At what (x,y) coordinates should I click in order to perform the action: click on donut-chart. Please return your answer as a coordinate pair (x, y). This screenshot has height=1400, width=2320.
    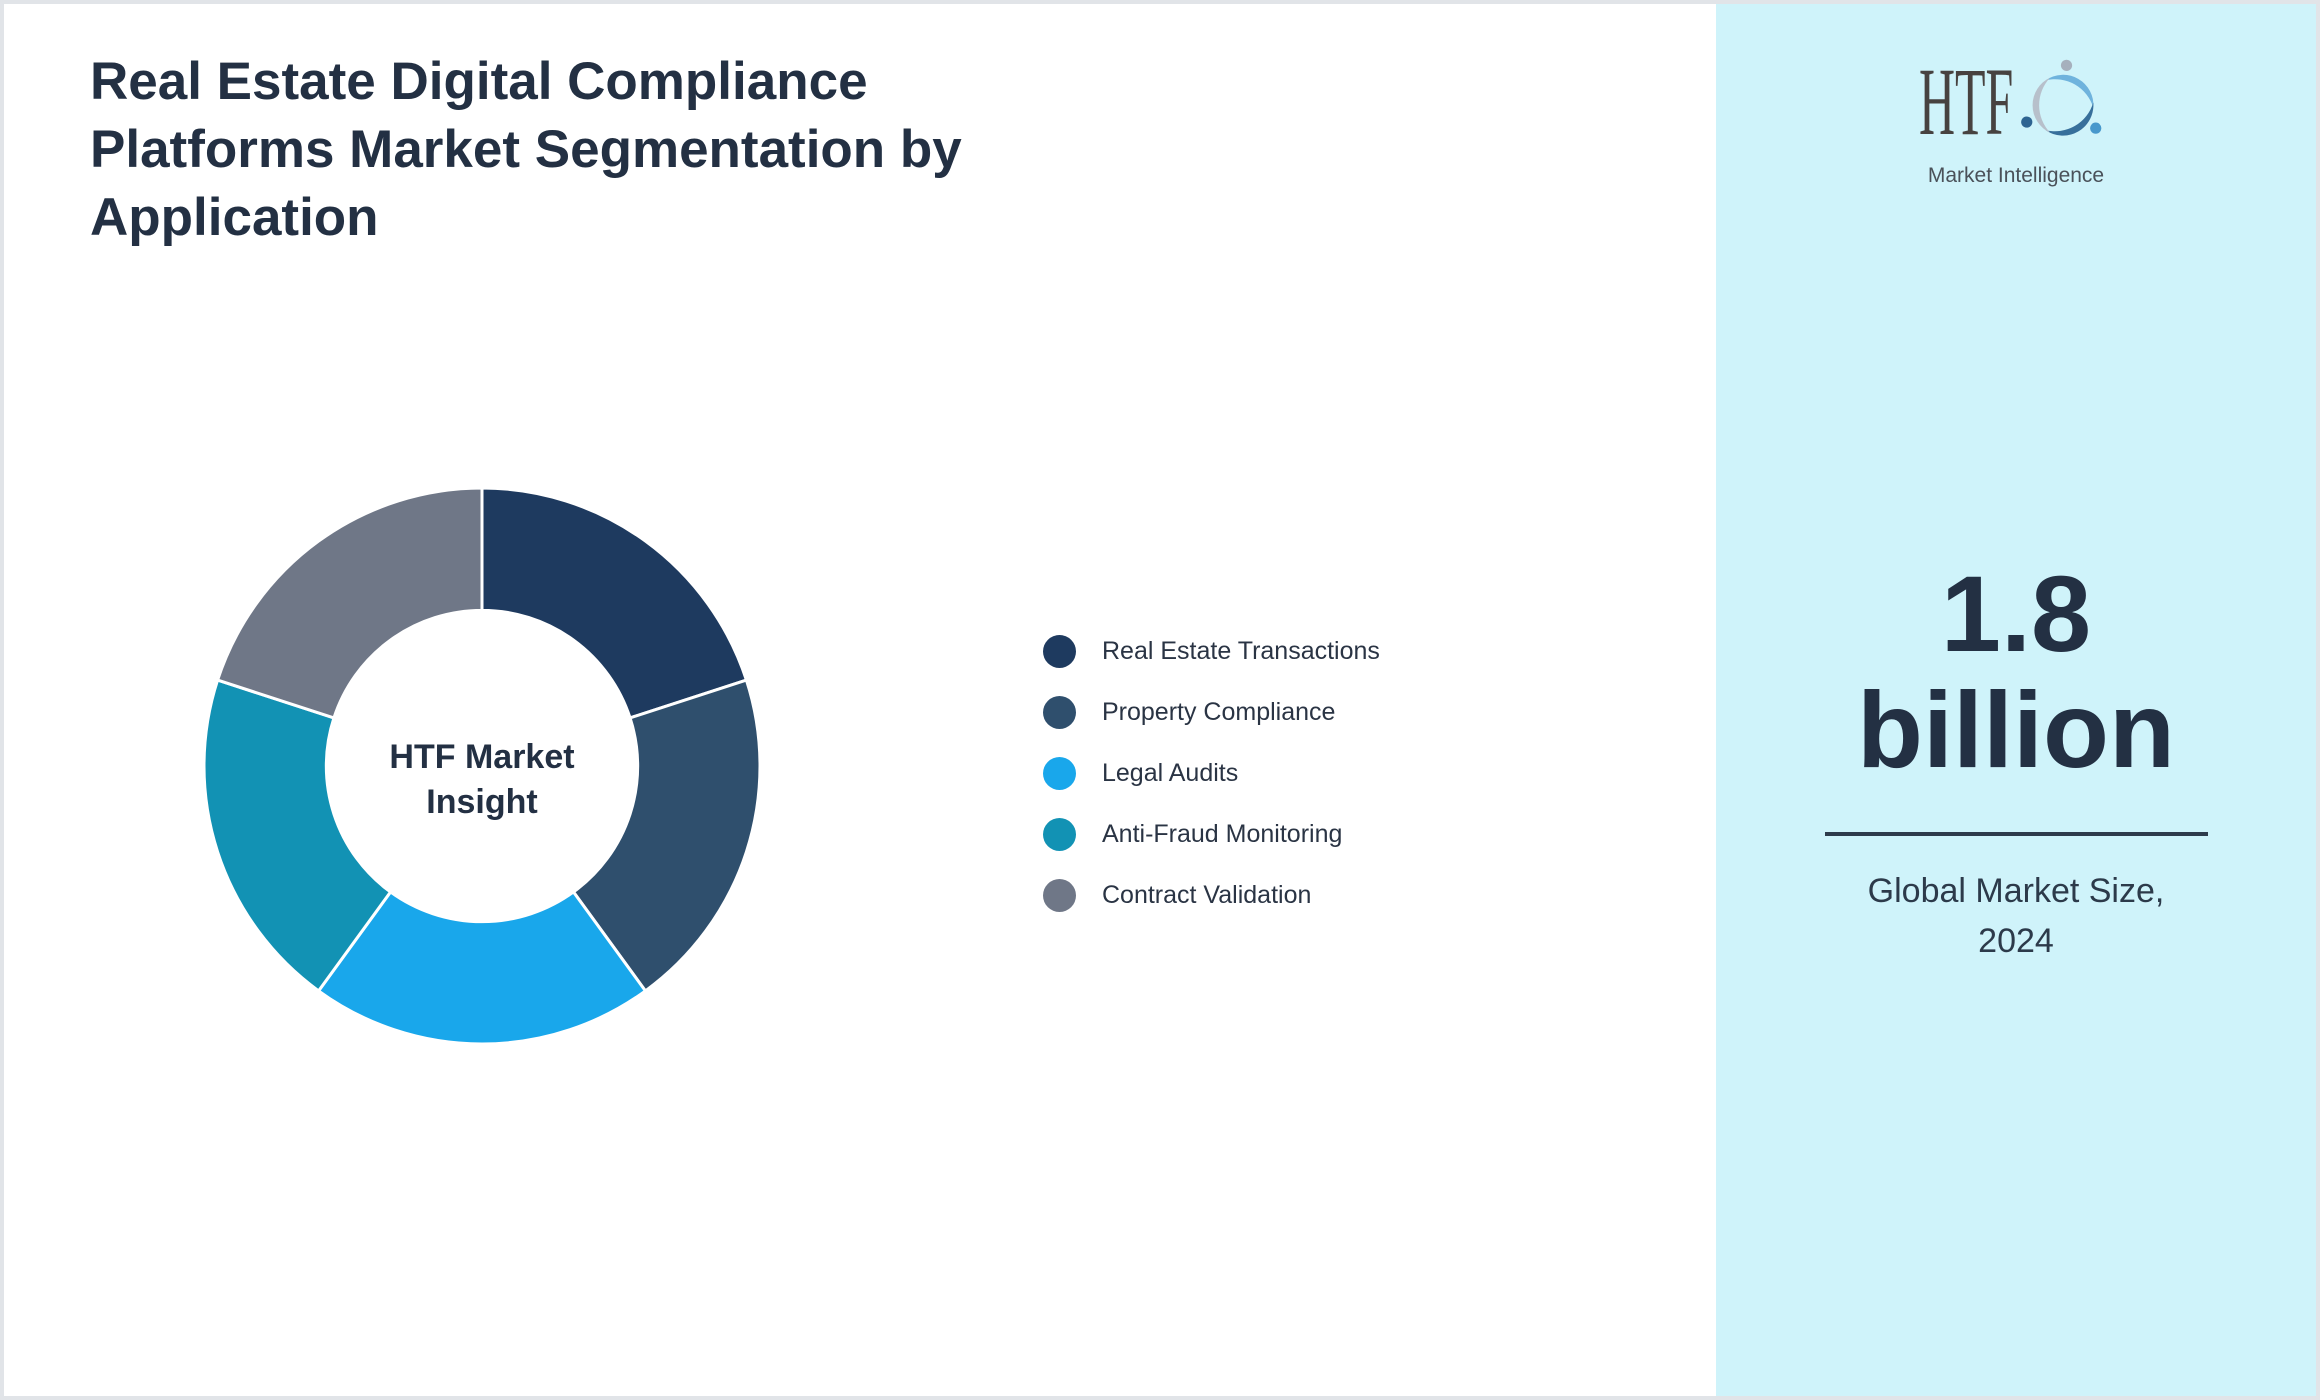
    Looking at the image, I should click on (482, 766).